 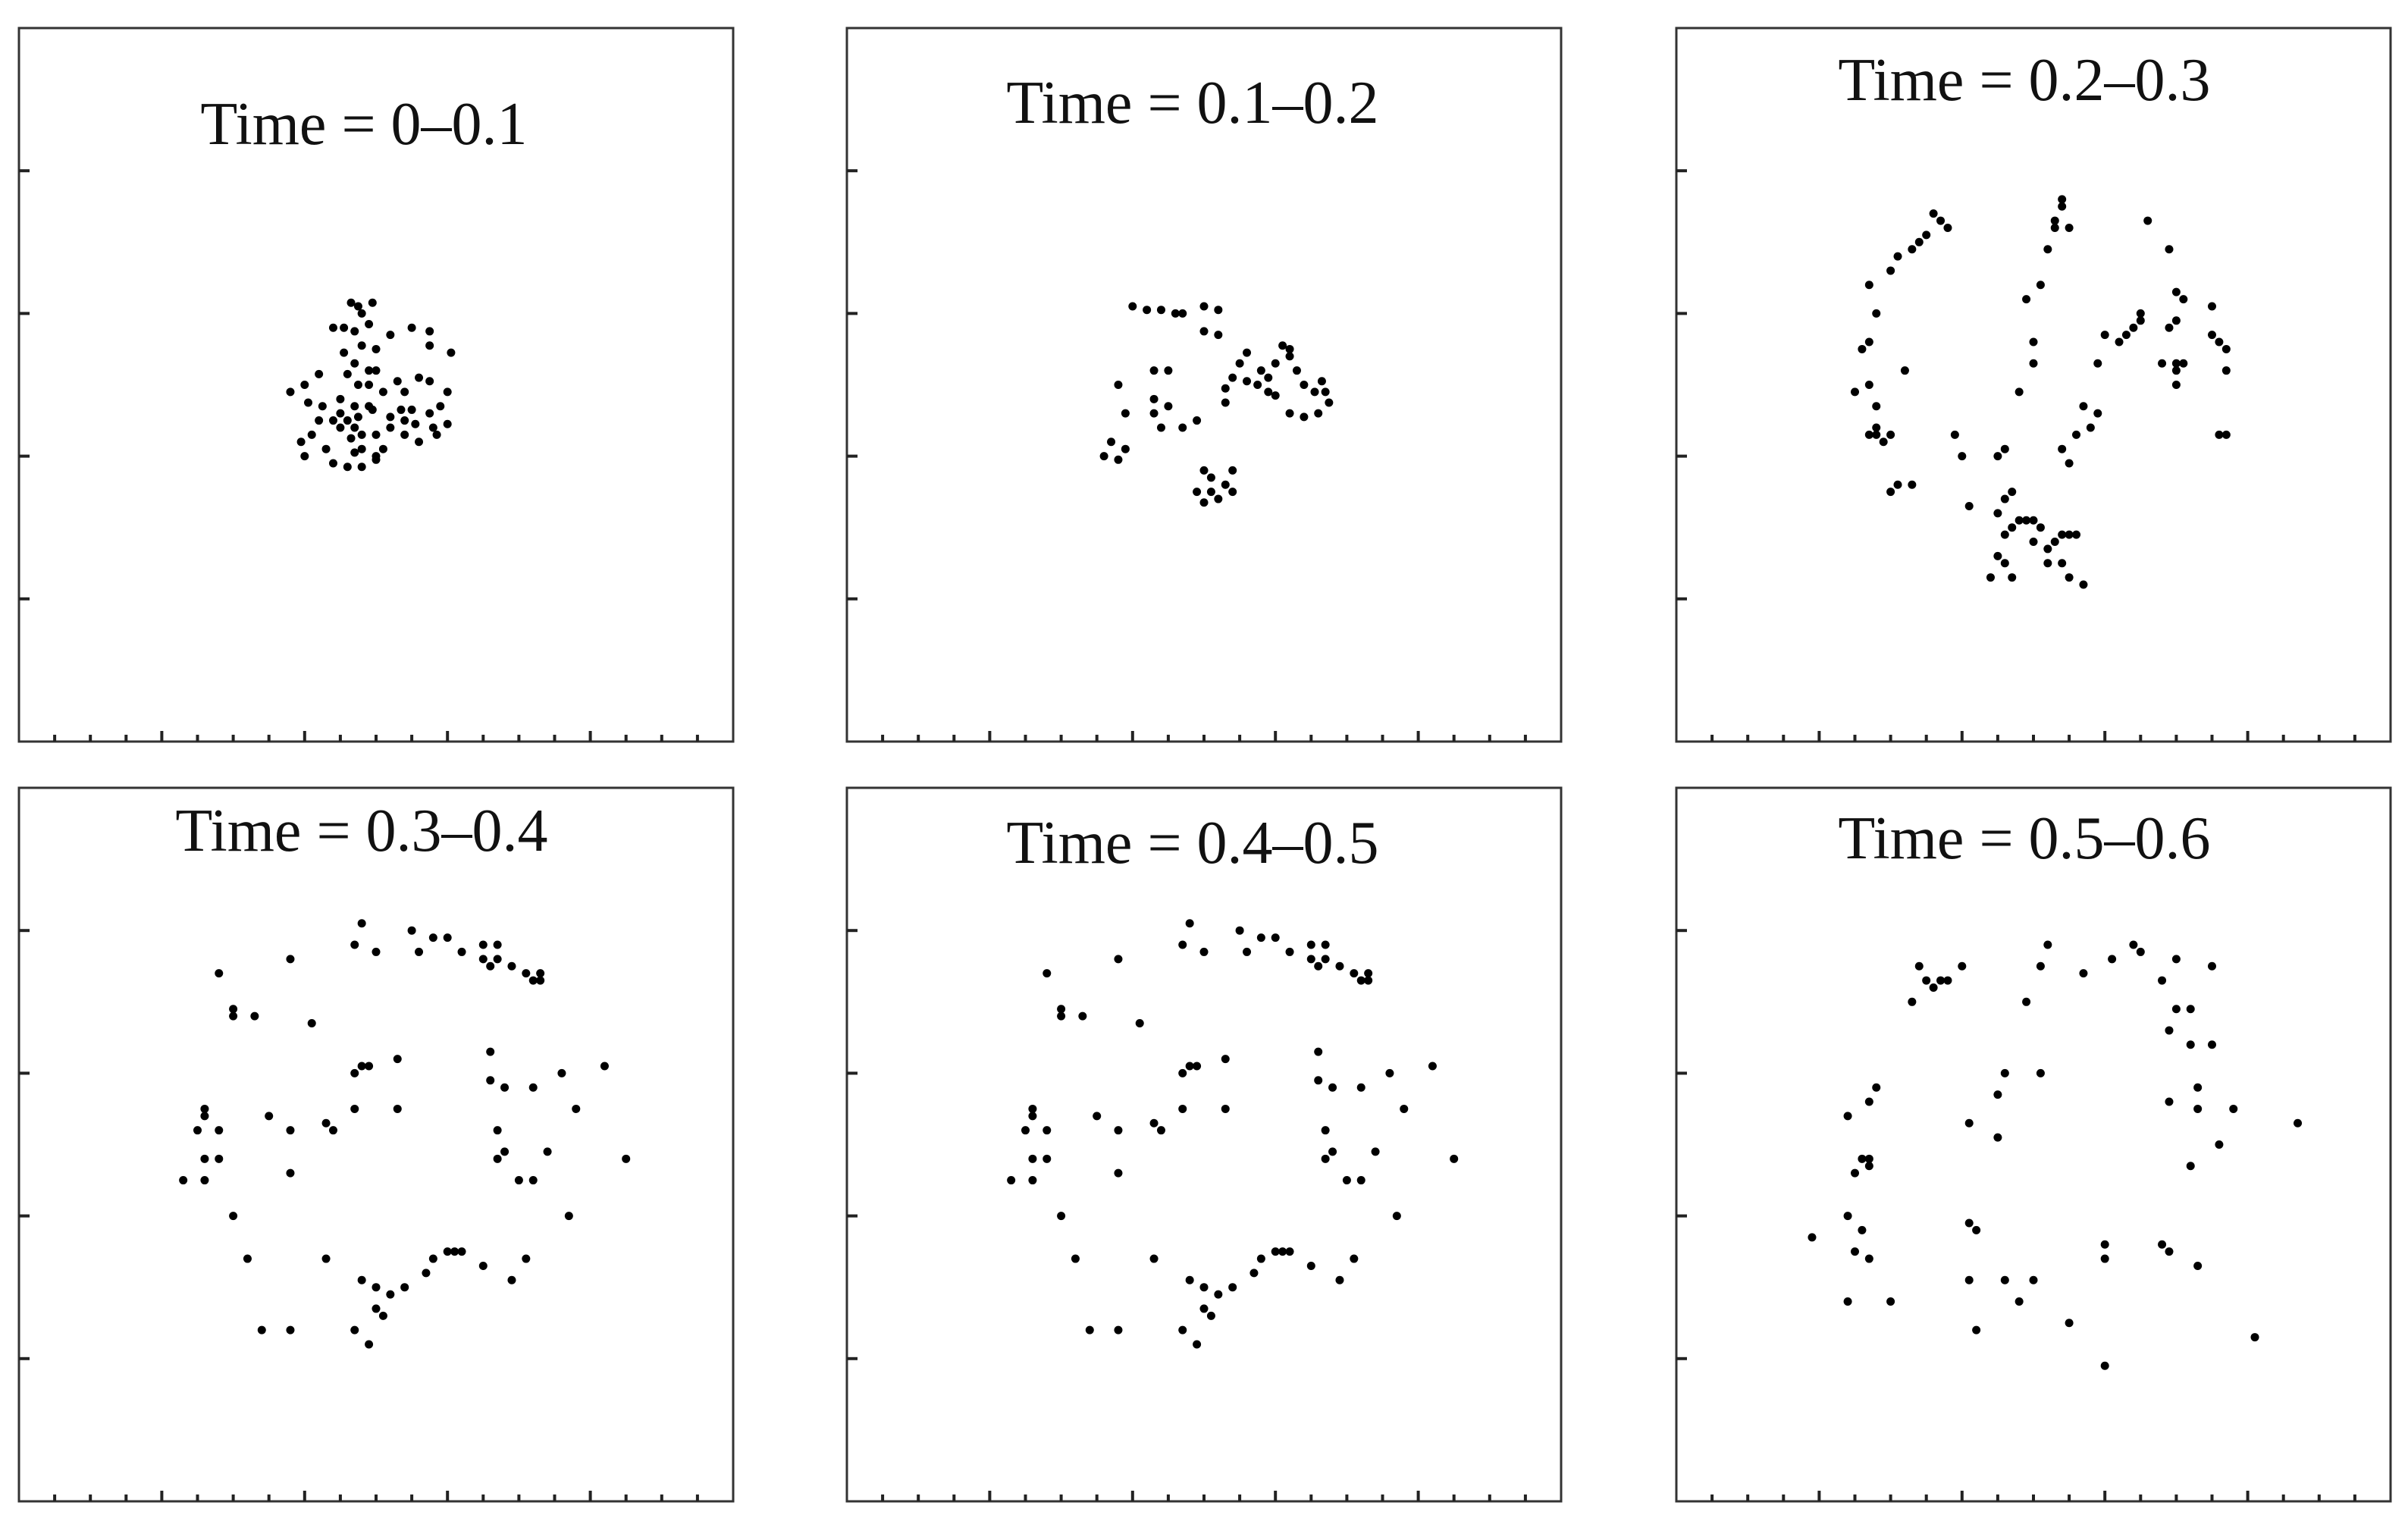 I want to click on panel-3-frame, so click(x=2034, y=385).